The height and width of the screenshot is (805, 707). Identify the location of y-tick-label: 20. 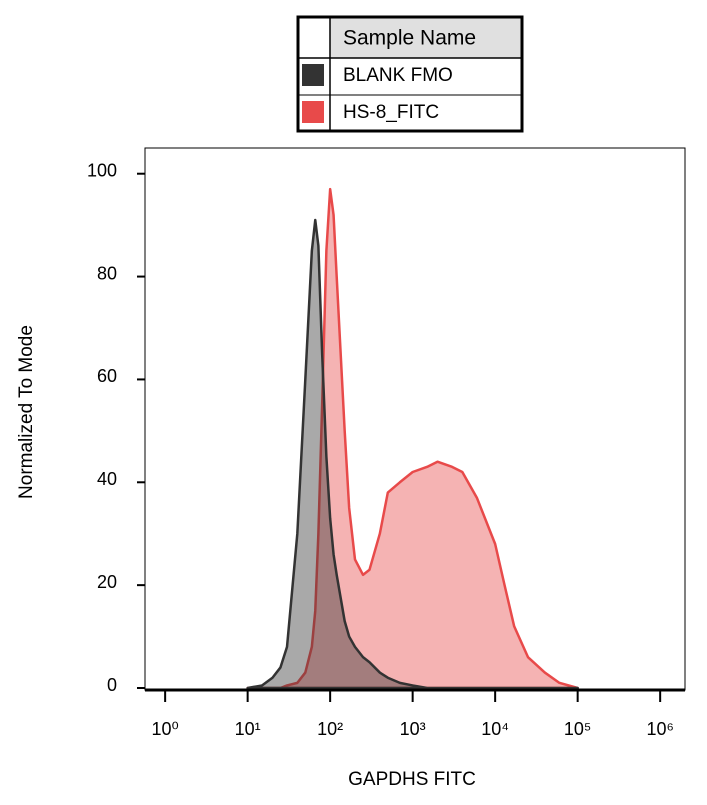
(107, 582).